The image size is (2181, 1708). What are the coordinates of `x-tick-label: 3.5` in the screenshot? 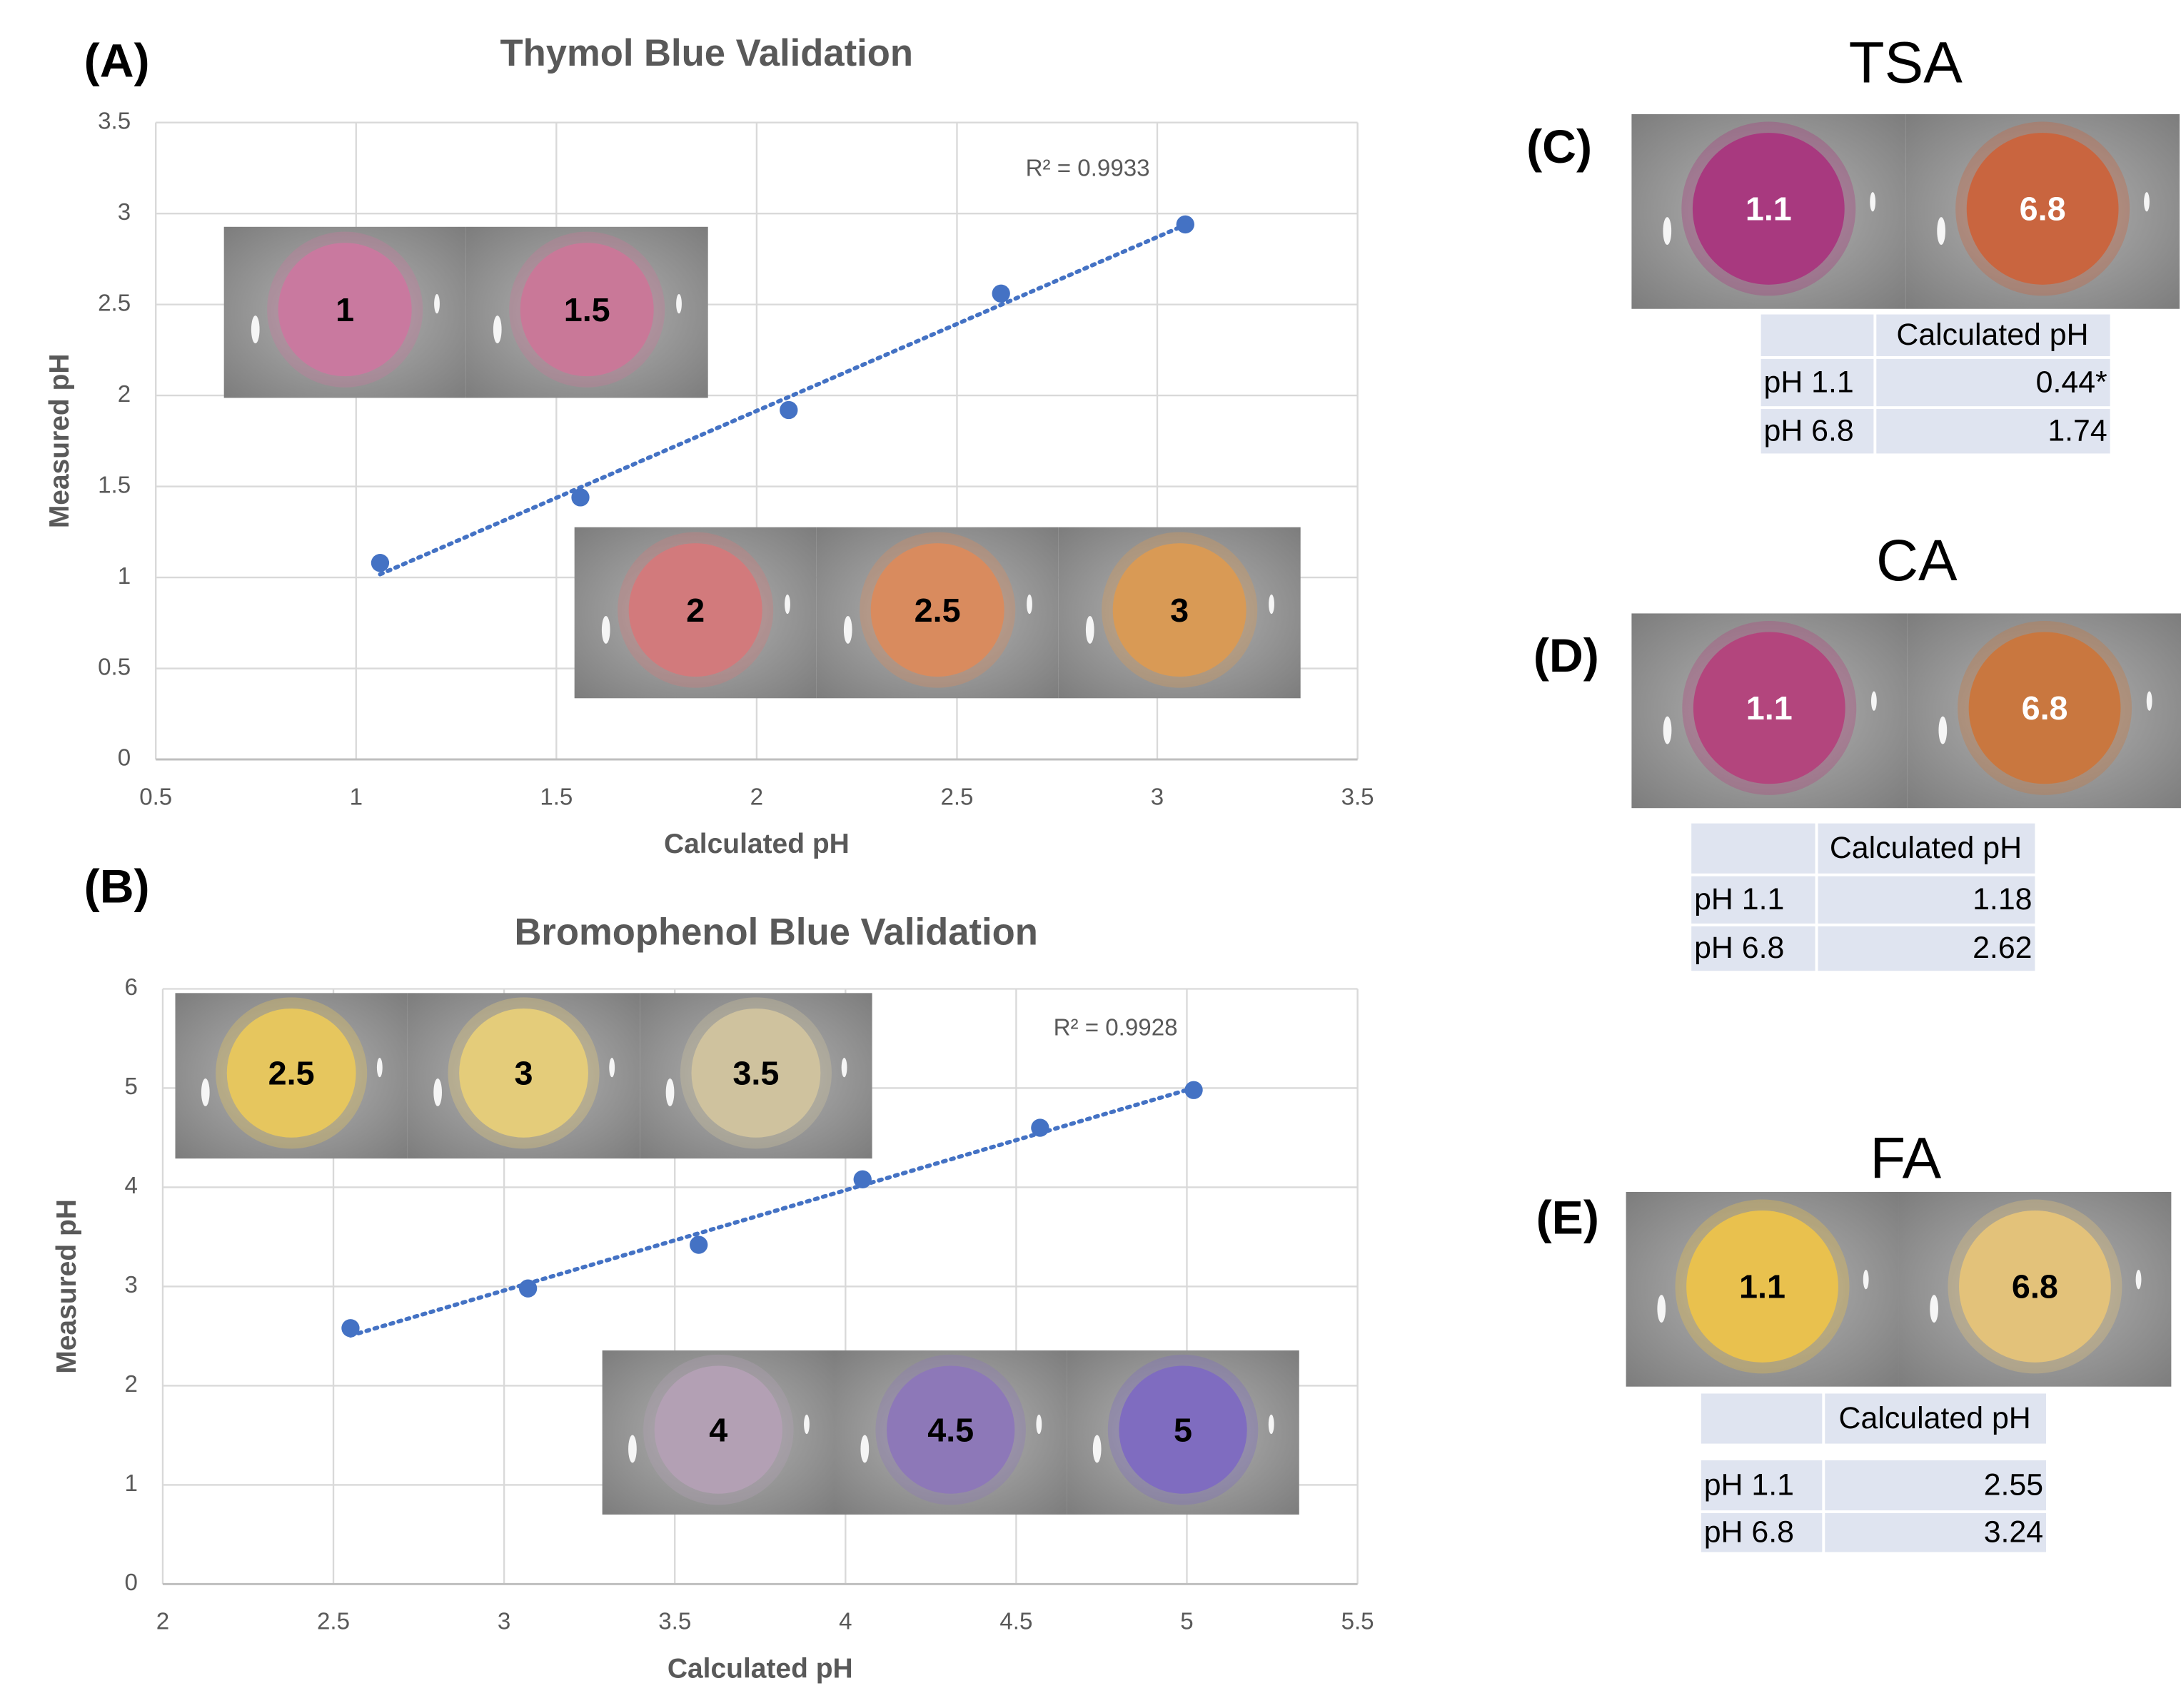 It's located at (1357, 797).